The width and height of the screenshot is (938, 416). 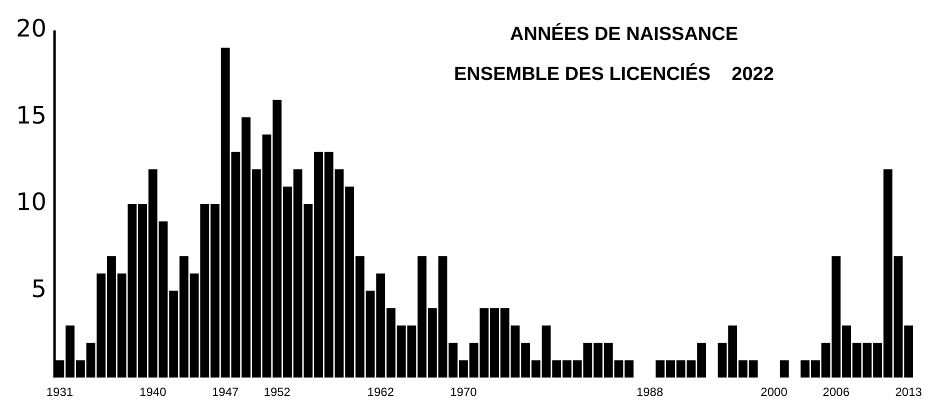 I want to click on x-tick-label: 1962, so click(x=380, y=392).